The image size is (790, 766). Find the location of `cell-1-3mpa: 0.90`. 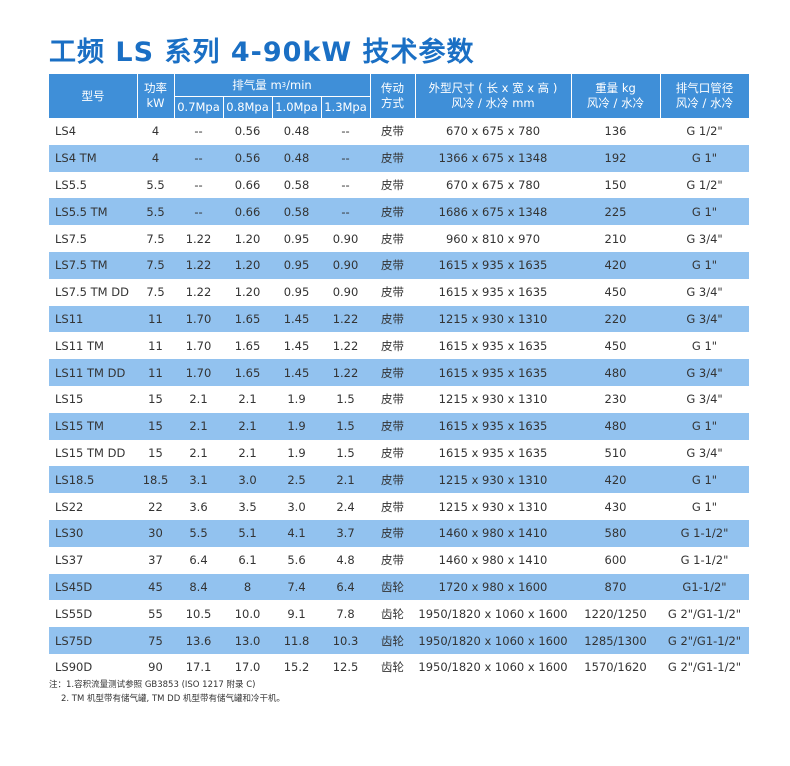

cell-1-3mpa: 0.90 is located at coordinates (345, 265).